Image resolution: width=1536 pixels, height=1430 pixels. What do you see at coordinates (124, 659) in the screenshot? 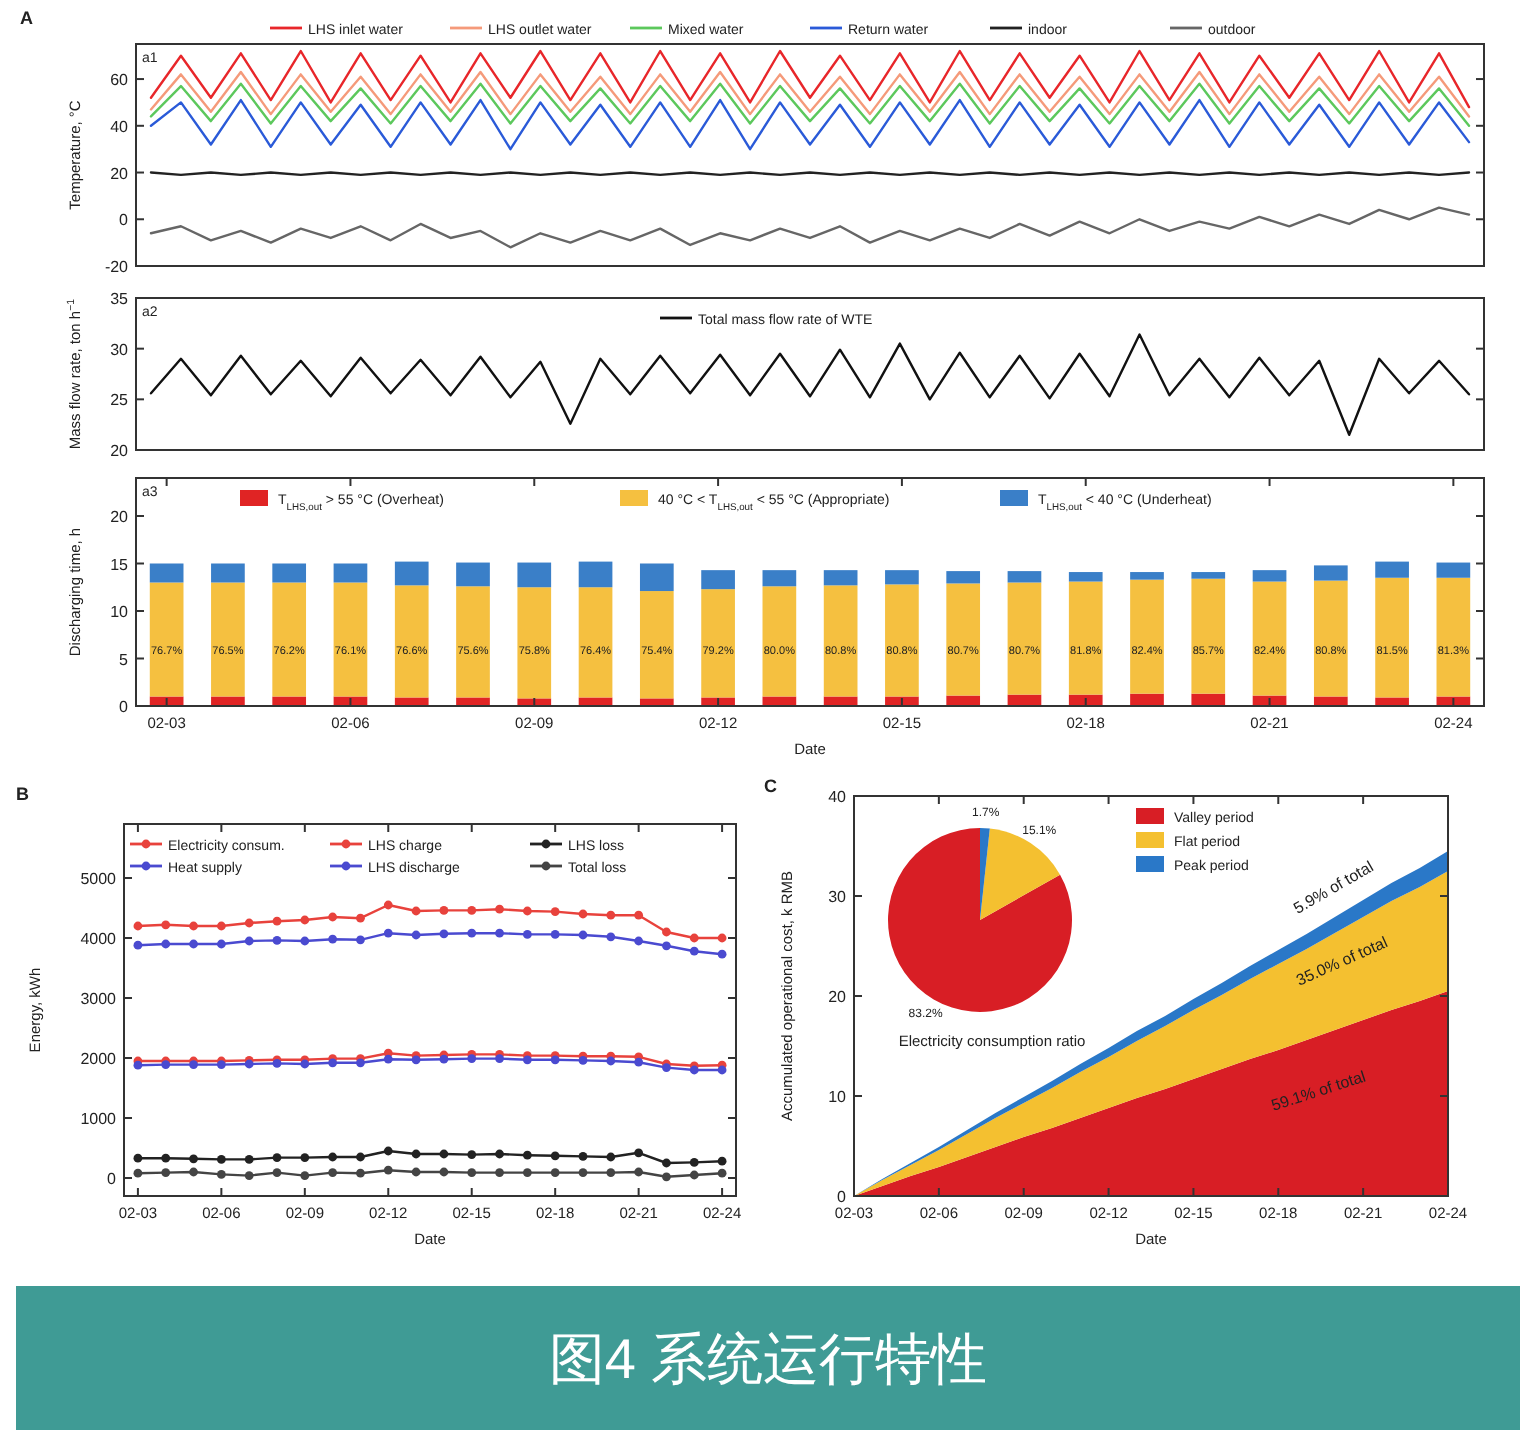
I see `y-tick-label: 5` at bounding box center [124, 659].